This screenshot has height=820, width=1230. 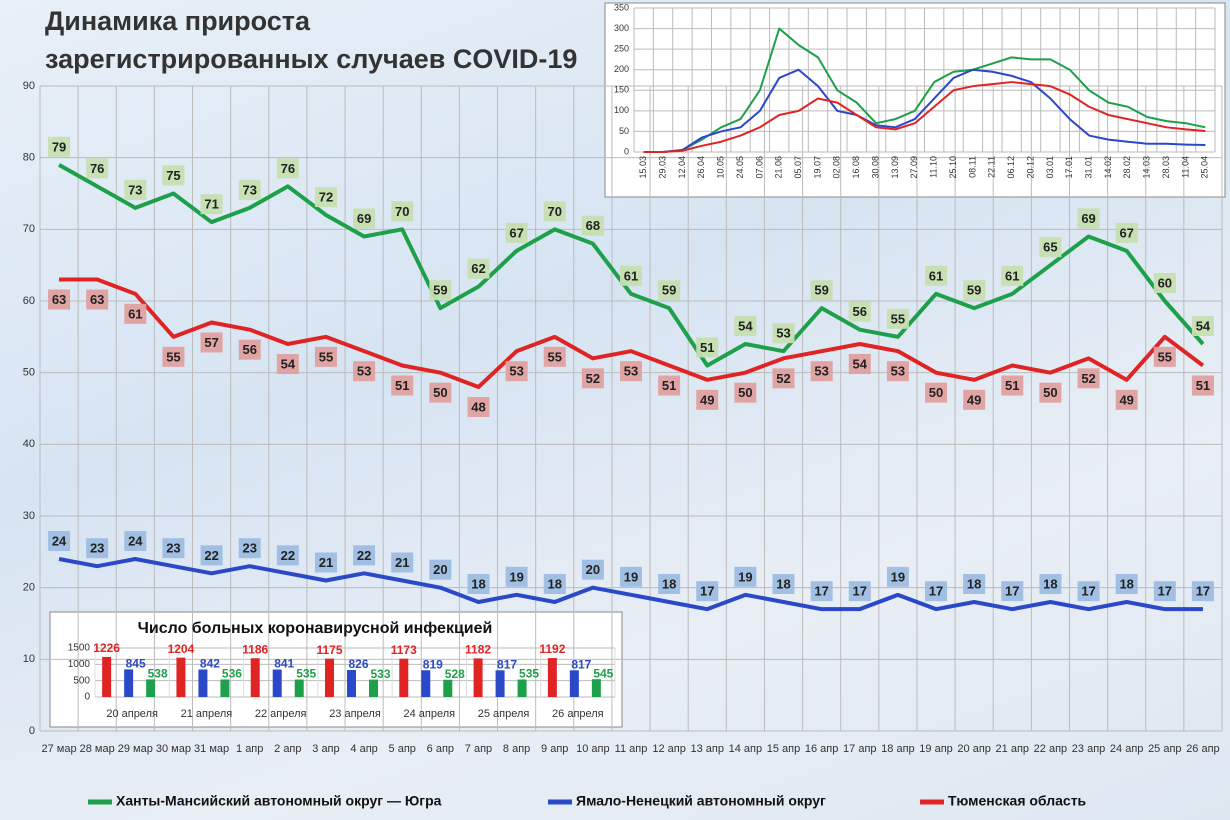 I want to click on x-tick-label: 26 апреля, so click(x=578, y=714).